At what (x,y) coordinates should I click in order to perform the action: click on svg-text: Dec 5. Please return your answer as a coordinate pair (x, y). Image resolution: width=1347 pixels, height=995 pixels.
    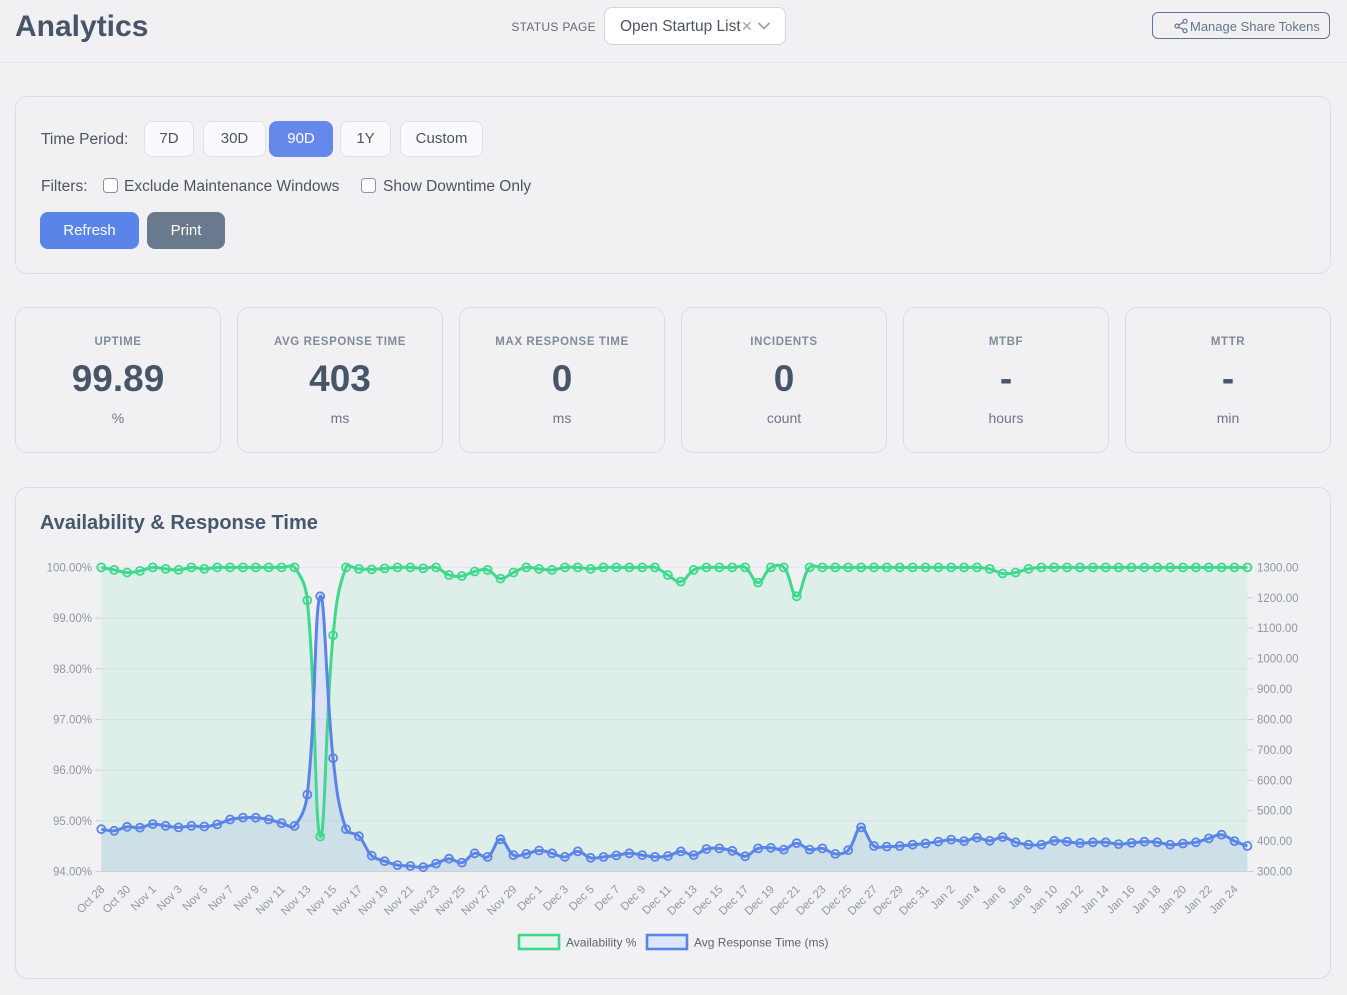
    Looking at the image, I should click on (582, 899).